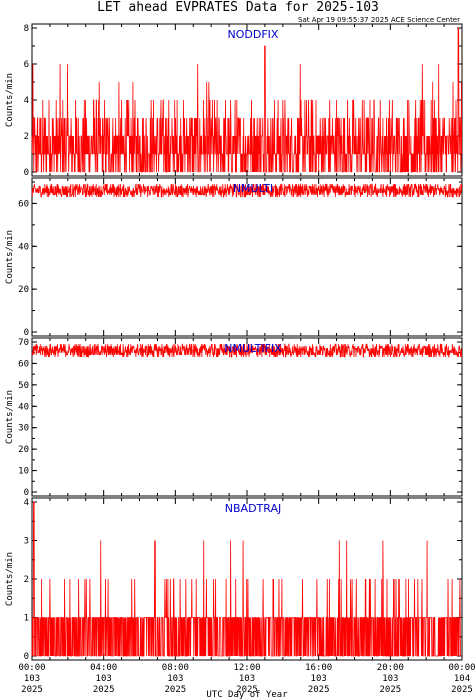  I want to click on y-tick-label: 10, so click(23, 472).